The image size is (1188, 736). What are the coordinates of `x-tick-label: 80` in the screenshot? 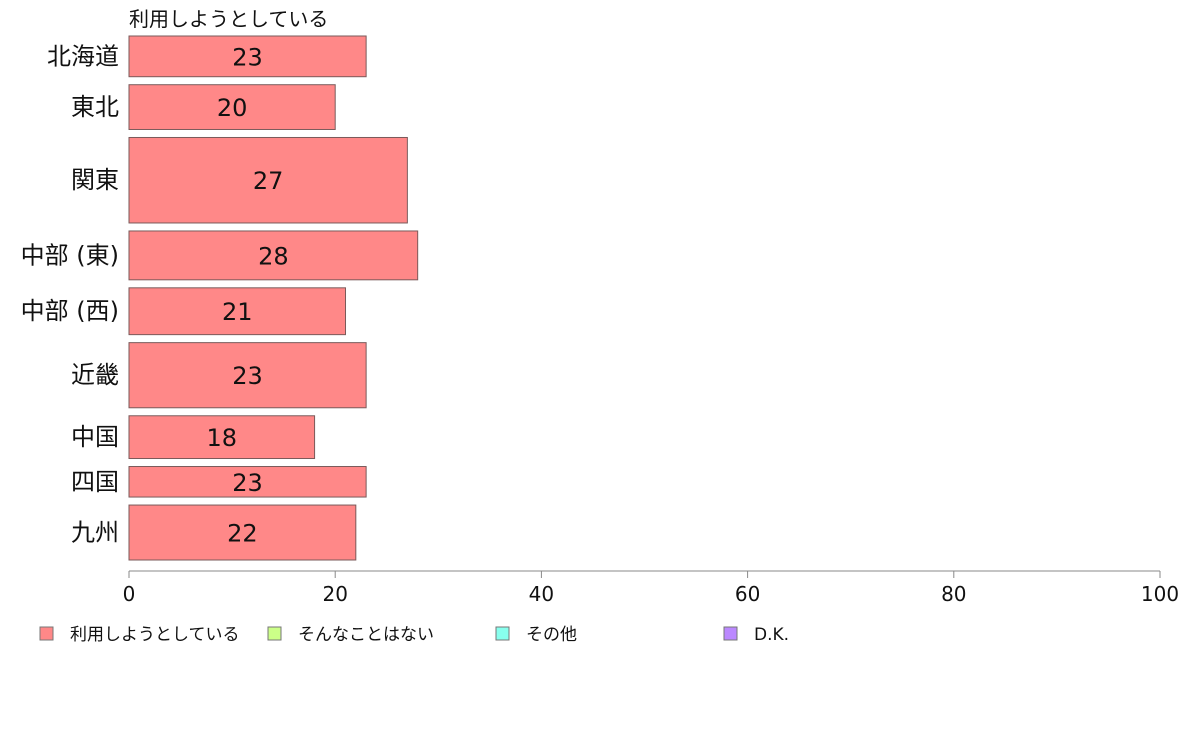 It's located at (953, 594).